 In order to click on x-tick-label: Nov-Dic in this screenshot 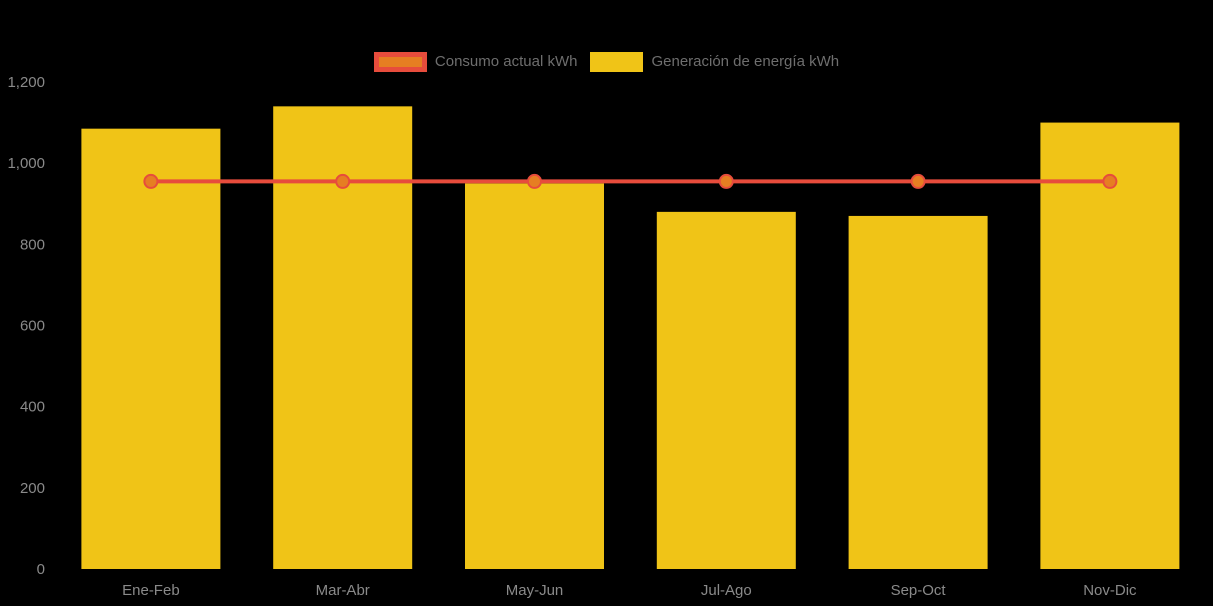, I will do `click(1110, 590)`.